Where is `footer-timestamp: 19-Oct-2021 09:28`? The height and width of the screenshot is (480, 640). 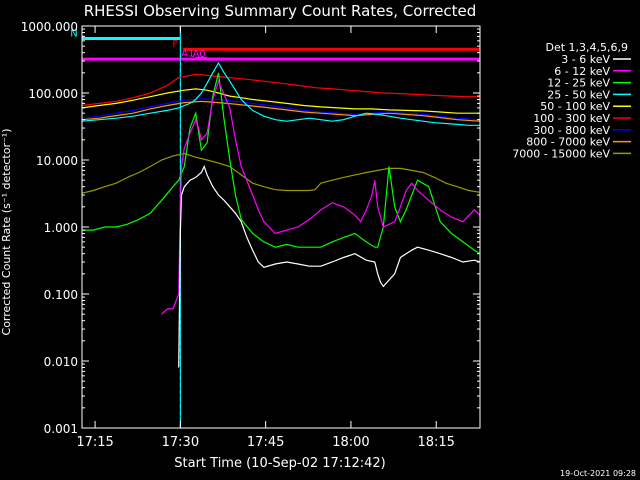 footer-timestamp: 19-Oct-2021 09:28 is located at coordinates (598, 473).